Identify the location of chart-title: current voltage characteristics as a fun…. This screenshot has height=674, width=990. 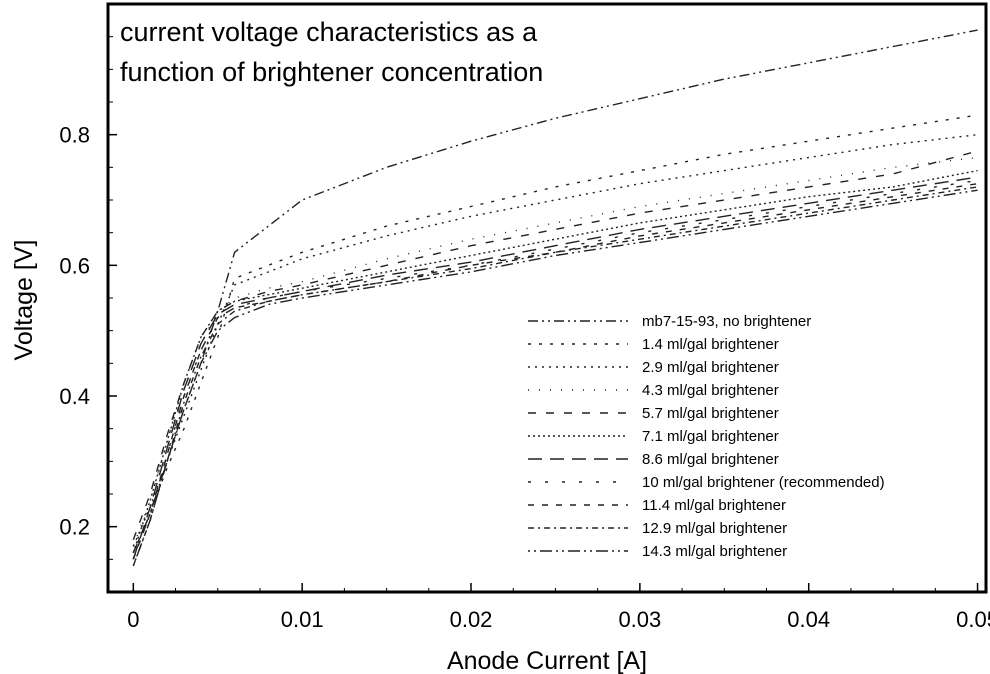
(331, 52).